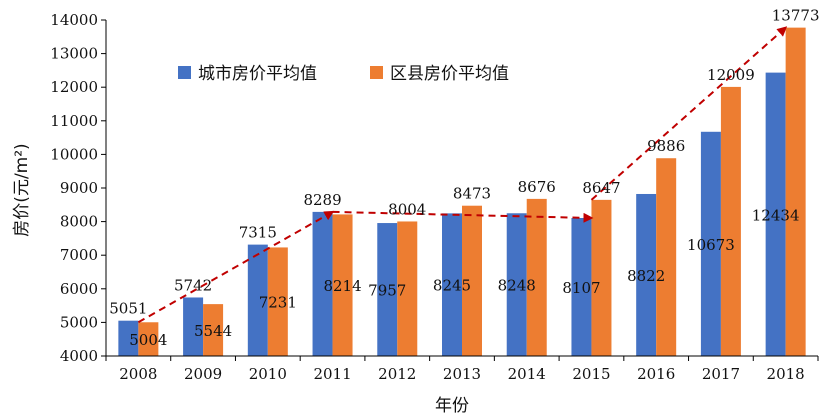 This screenshot has width=838, height=418. Describe the element at coordinates (184, 72) in the screenshot. I see `legend-swatch-city` at that location.